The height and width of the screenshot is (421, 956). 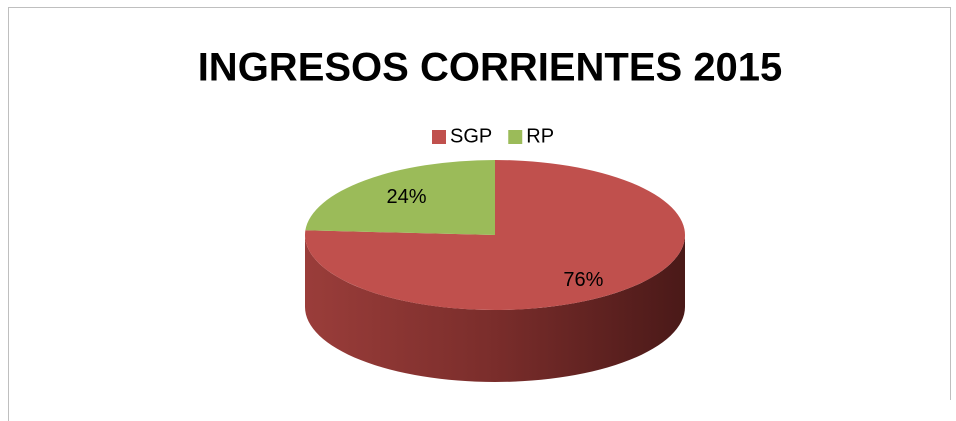 What do you see at coordinates (490, 68) in the screenshot?
I see `chart-title: INGRESOS CORRIENTES 2015` at bounding box center [490, 68].